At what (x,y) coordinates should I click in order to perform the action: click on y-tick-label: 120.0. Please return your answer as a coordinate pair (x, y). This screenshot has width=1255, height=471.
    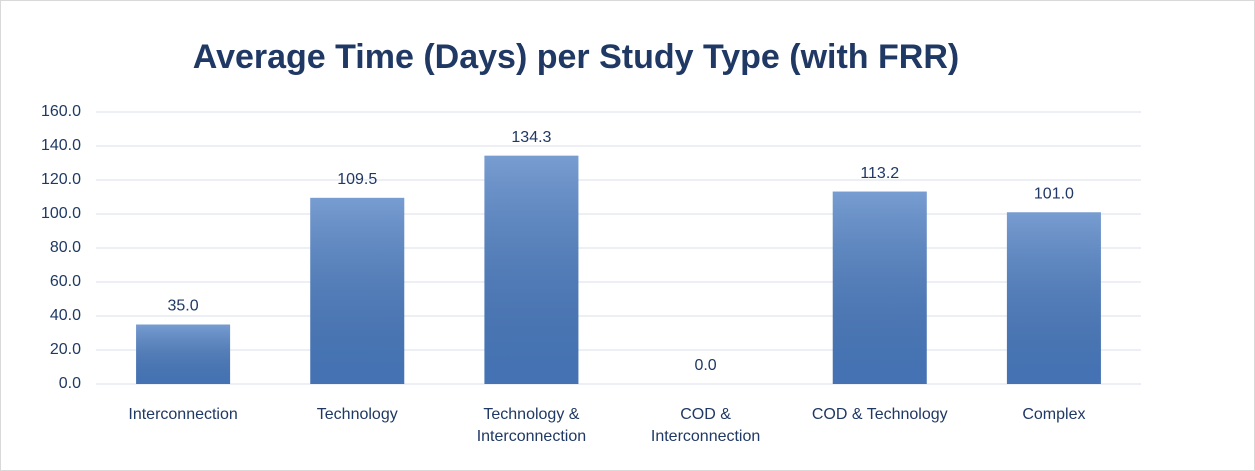
    Looking at the image, I should click on (61, 179).